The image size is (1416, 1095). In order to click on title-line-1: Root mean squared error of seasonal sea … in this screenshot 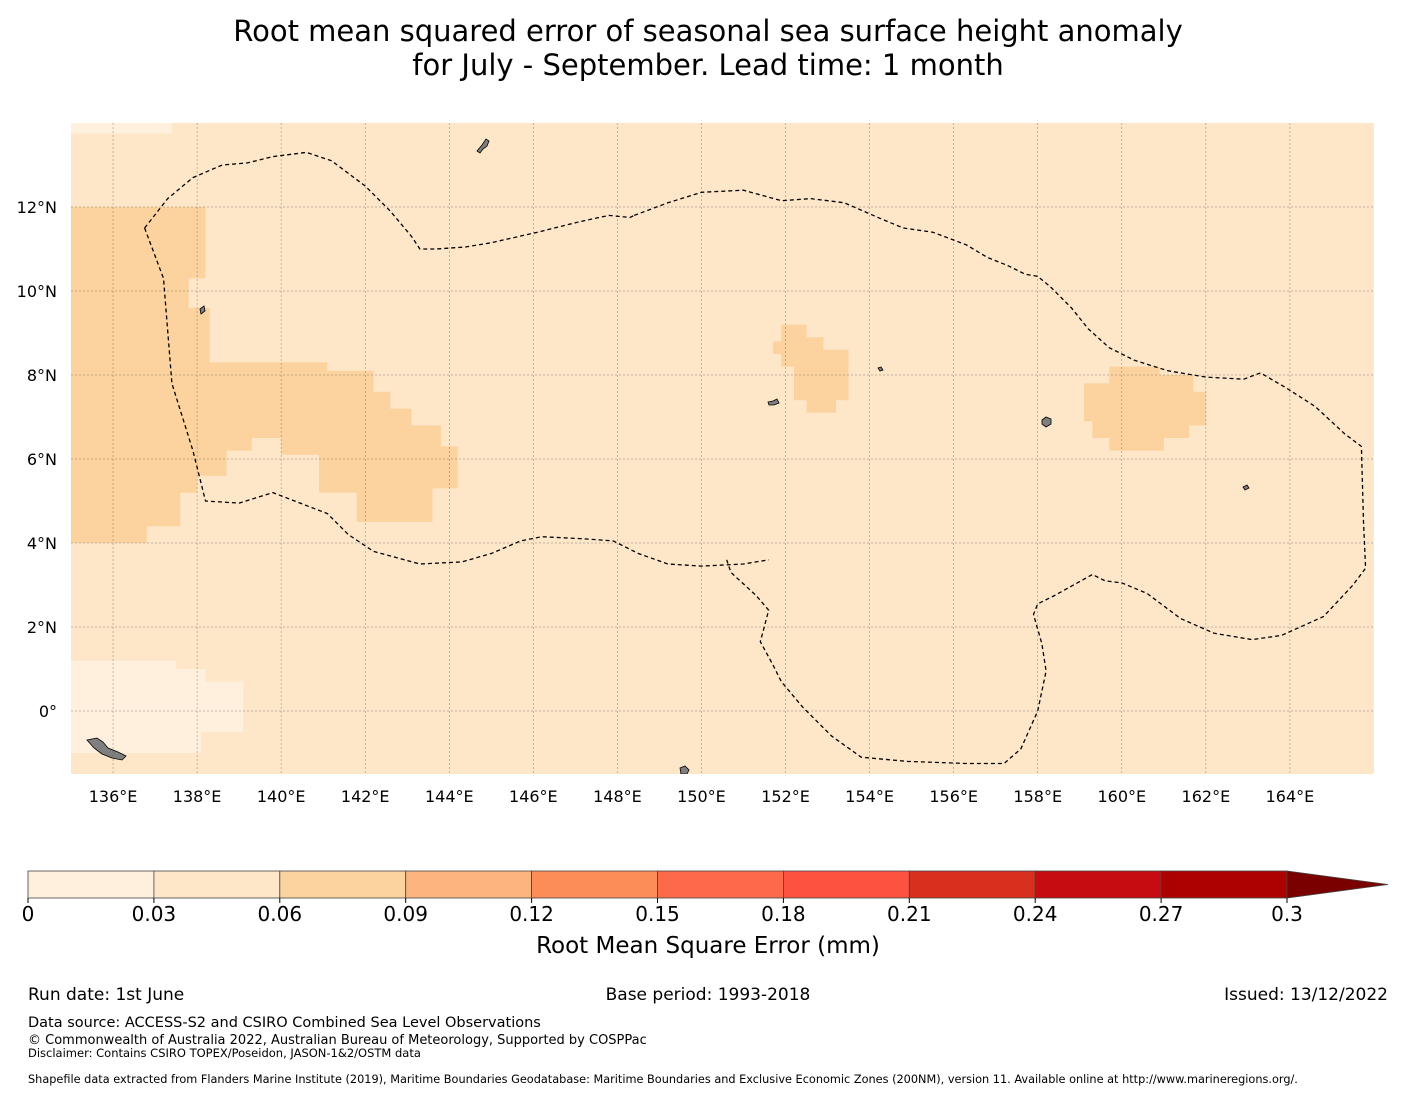, I will do `click(708, 31)`.